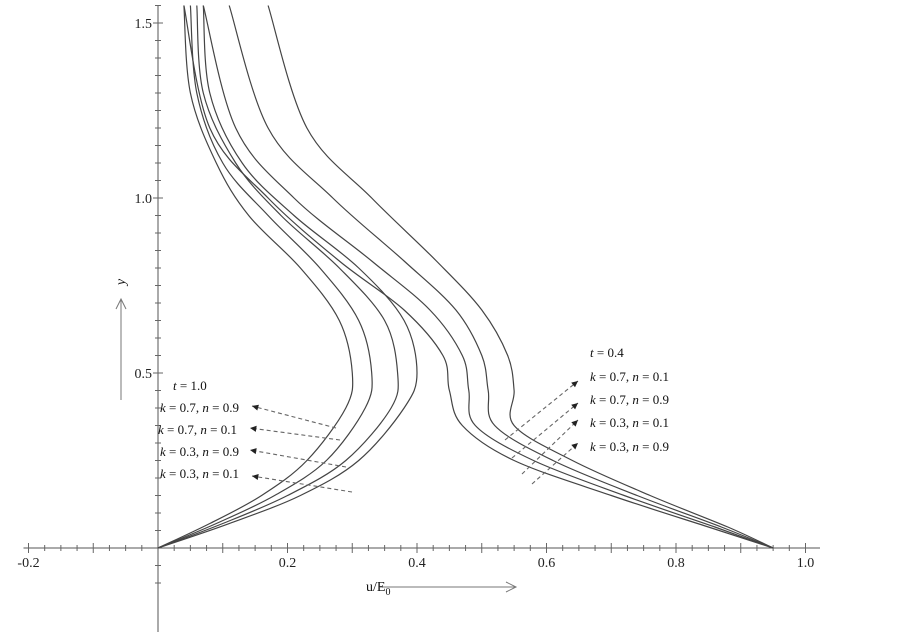  I want to click on x-axis-label-main: u/E, so click(375, 587).